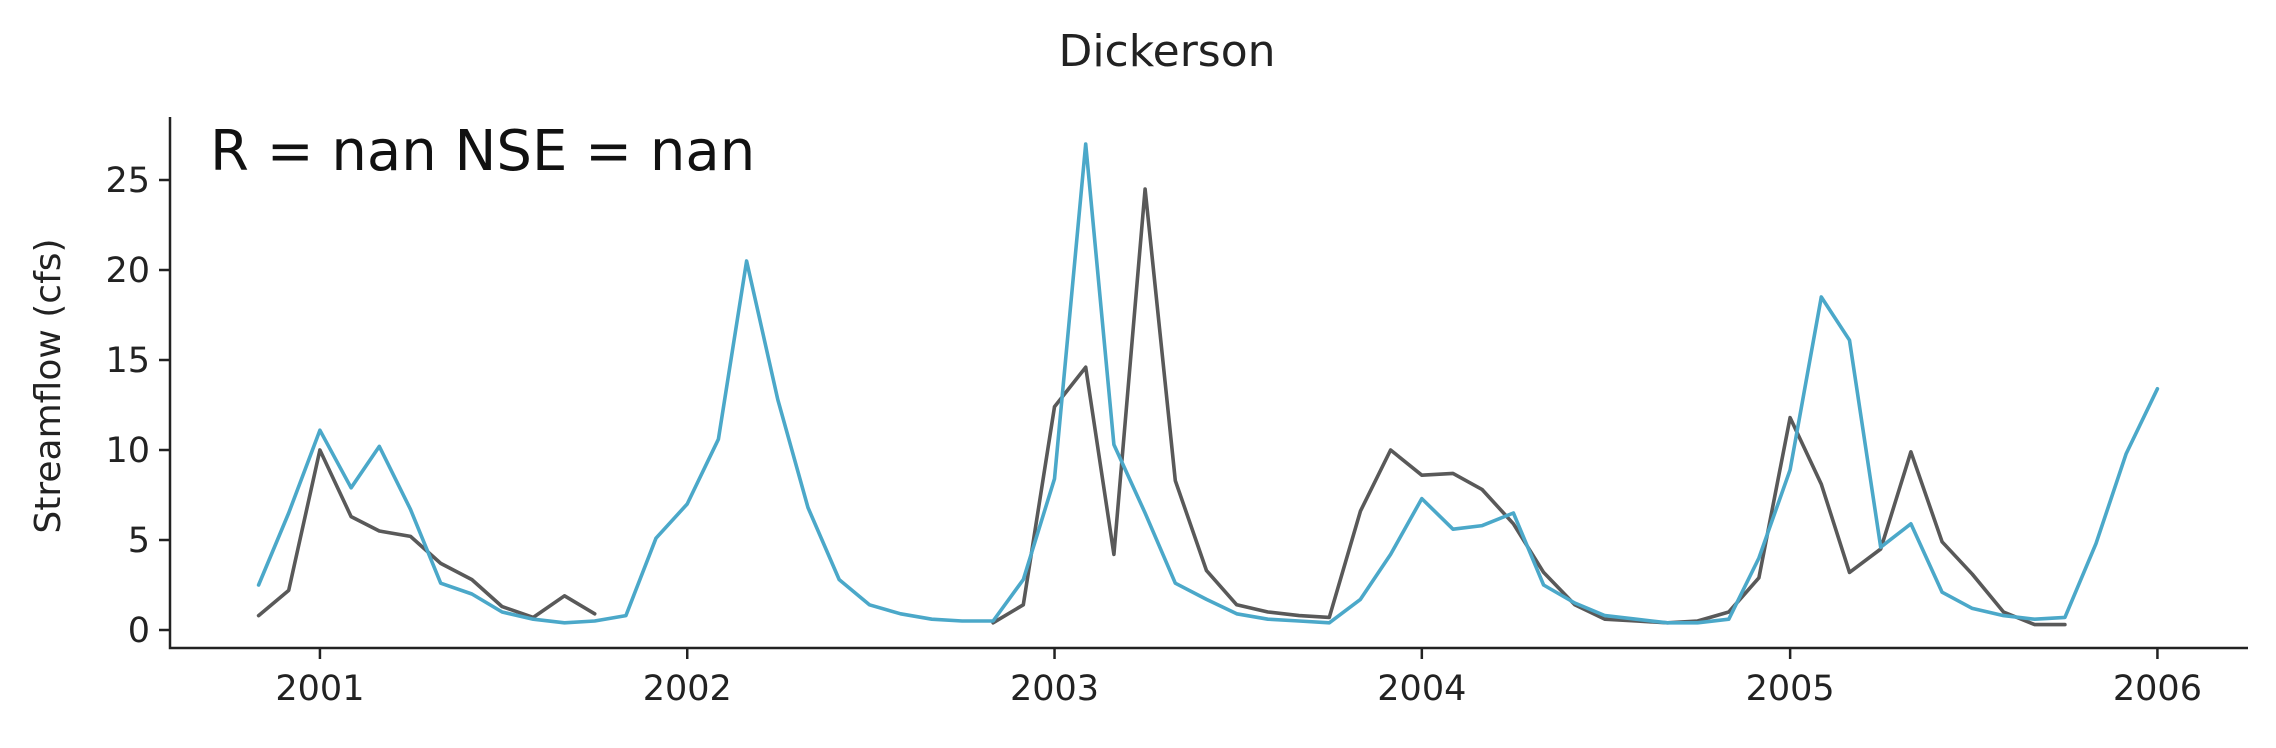 The width and height of the screenshot is (2276, 748). What do you see at coordinates (1054, 689) in the screenshot?
I see `x-tick-label: 2003` at bounding box center [1054, 689].